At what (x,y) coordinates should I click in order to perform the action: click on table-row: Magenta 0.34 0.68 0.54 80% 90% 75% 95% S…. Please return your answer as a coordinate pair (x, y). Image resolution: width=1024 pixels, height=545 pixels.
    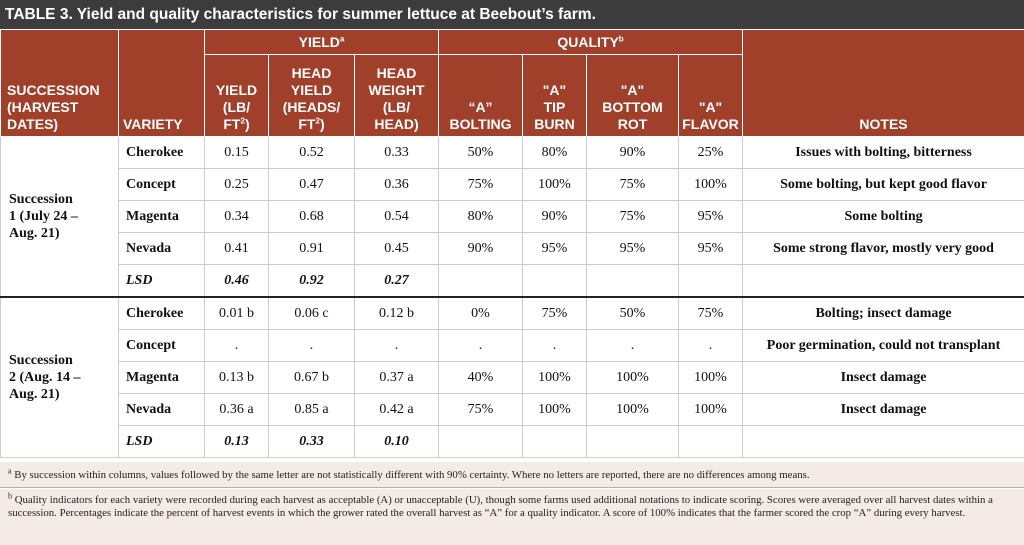
    Looking at the image, I should click on (512, 216).